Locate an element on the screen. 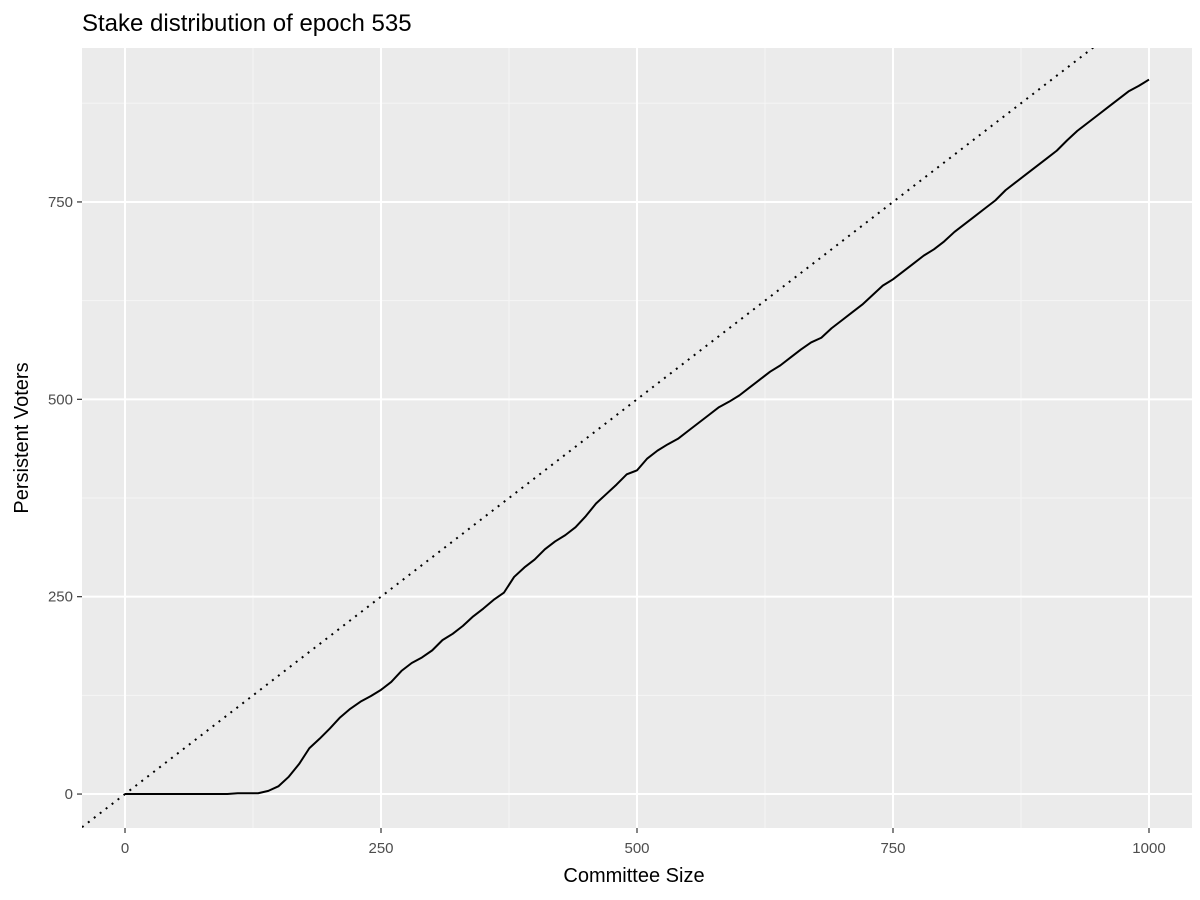 This screenshot has height=900, width=1200. y-axis-title: Persistent Voters is located at coordinates (22, 437).